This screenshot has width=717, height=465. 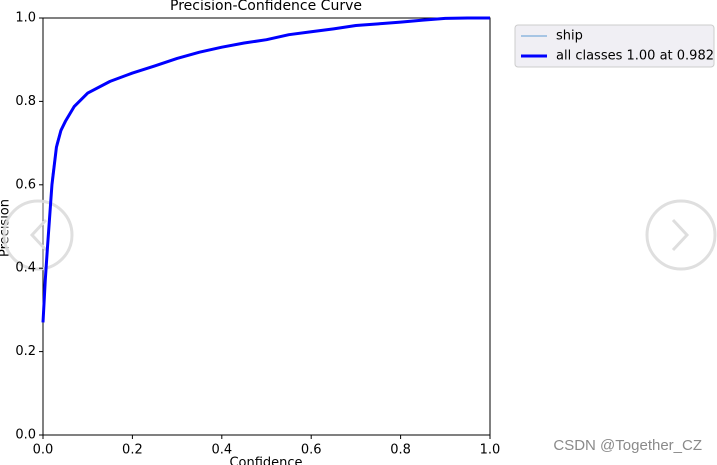 What do you see at coordinates (311, 450) in the screenshot?
I see `x-tick-label: 0.6` at bounding box center [311, 450].